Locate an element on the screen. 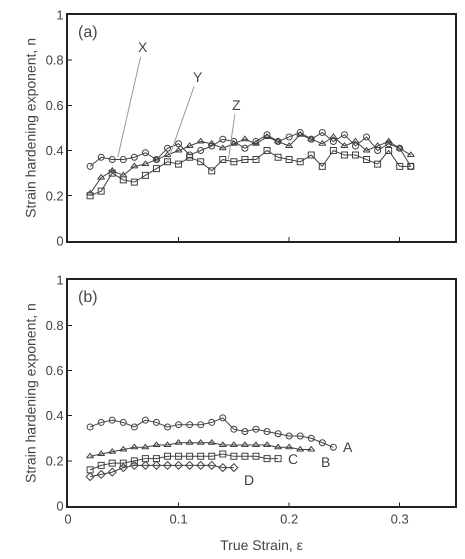  series-label: B is located at coordinates (325, 462).